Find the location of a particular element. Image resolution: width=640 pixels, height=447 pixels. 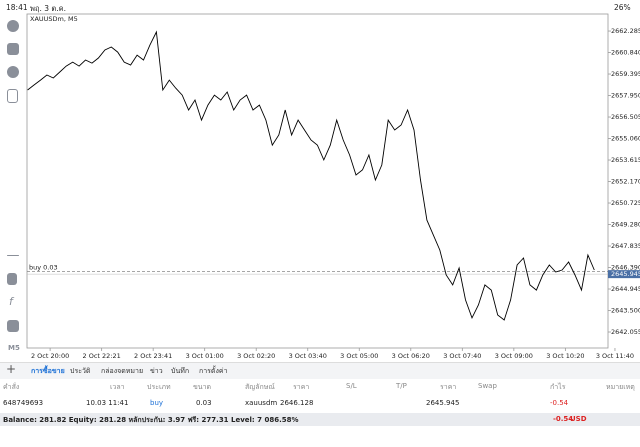

tab: ข่าว is located at coordinates (156, 371).